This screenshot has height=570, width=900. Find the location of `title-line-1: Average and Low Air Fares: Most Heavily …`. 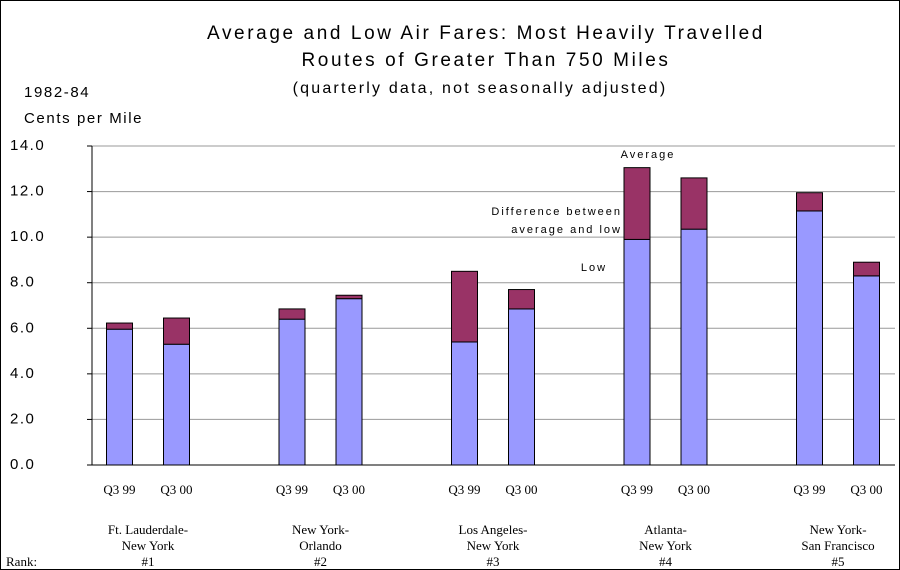

title-line-1: Average and Low Air Fares: Most Heavily … is located at coordinates (486, 33).